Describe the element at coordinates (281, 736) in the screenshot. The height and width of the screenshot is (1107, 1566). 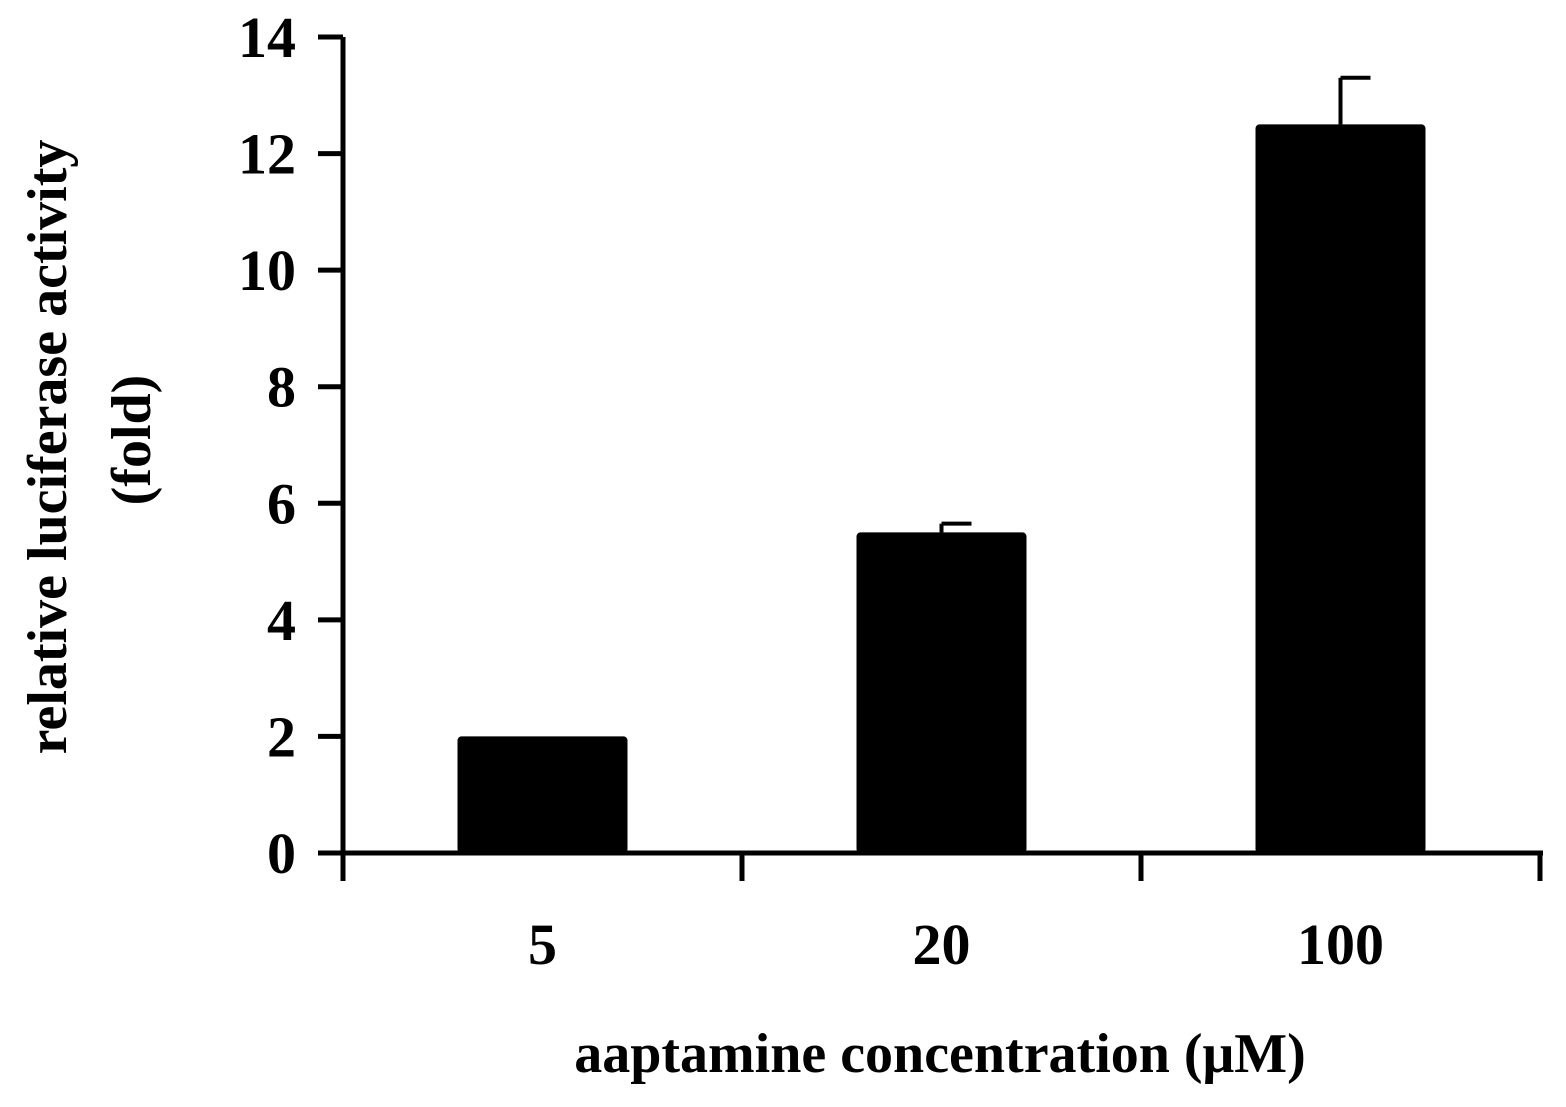
I see `y-tick-label: 2` at that location.